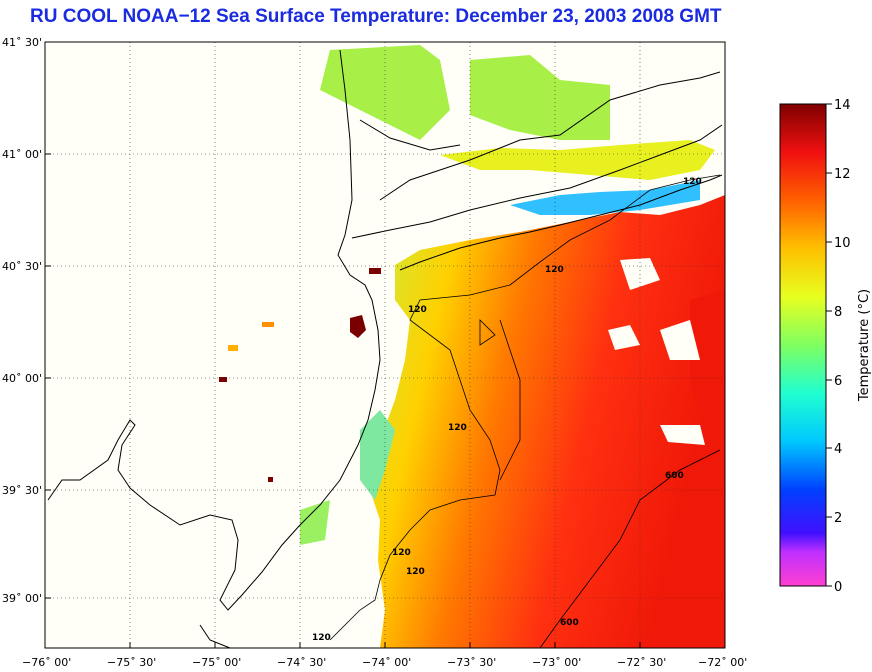  I want to click on lon-label: −73˚ 00', so click(556, 662).